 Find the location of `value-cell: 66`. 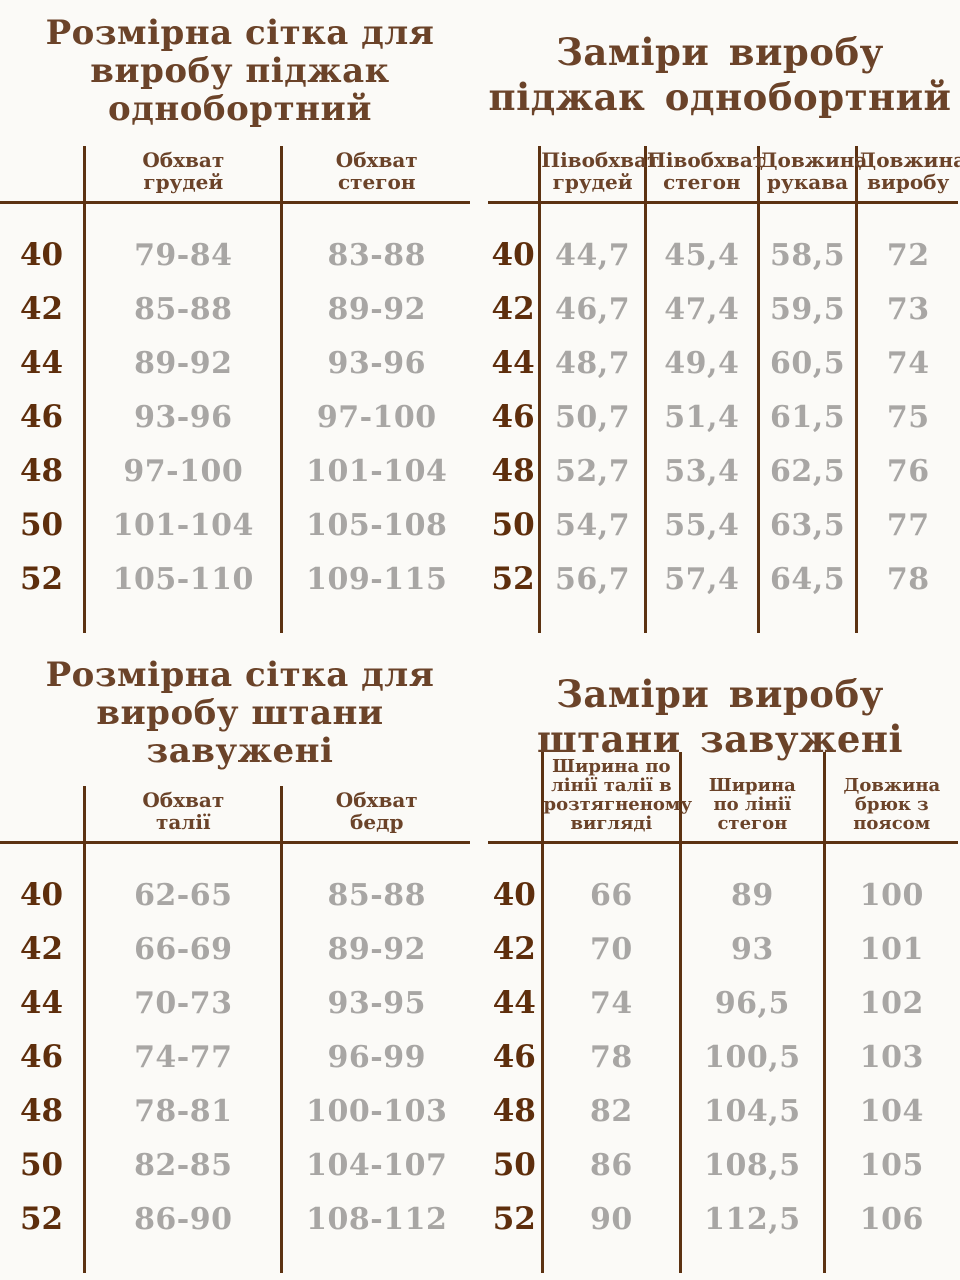

value-cell: 66 is located at coordinates (610, 895).